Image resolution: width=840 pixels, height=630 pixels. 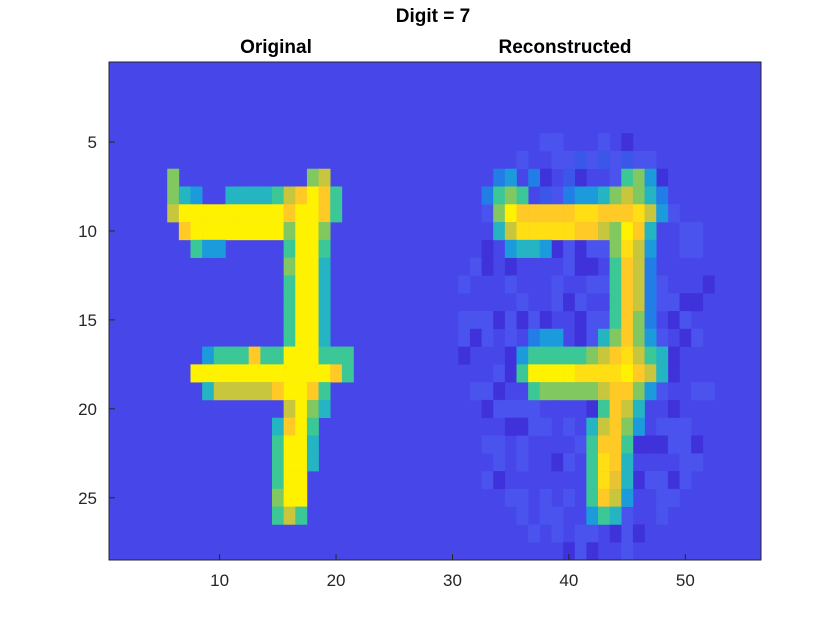 I want to click on y-tick-label: 5, so click(x=92, y=142).